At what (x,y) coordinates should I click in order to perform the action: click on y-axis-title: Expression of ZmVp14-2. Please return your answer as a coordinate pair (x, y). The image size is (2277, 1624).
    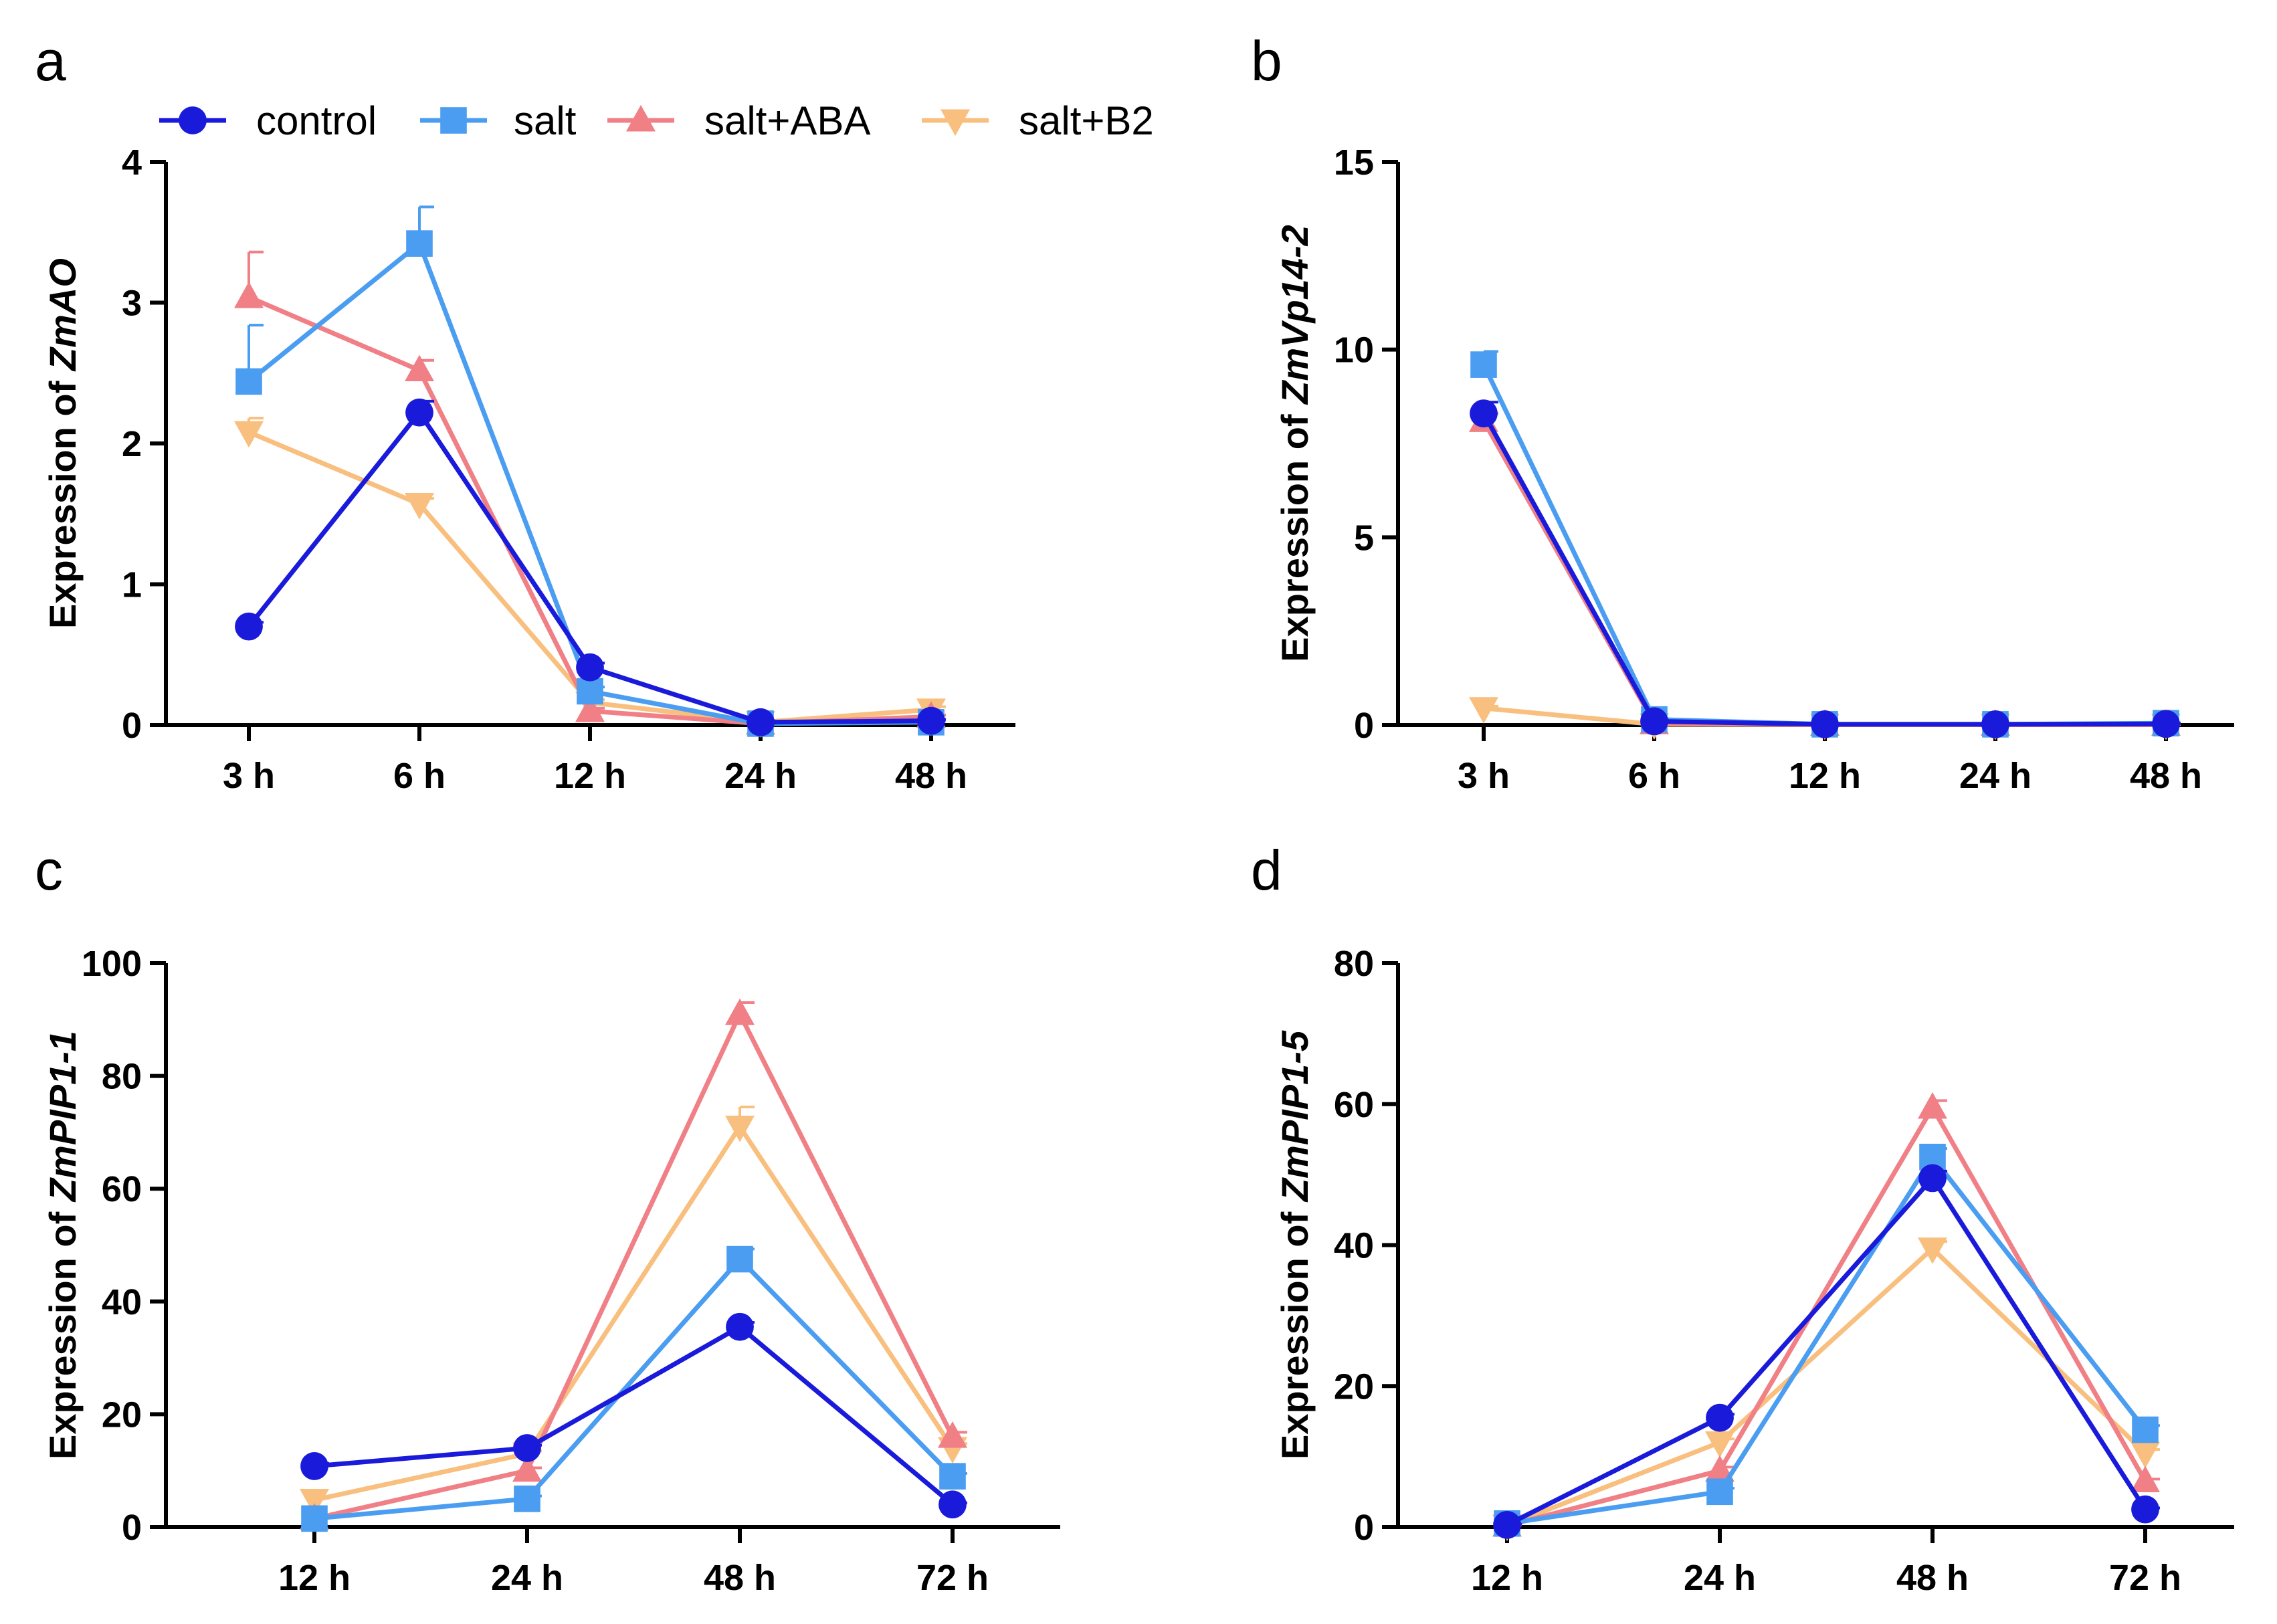
    Looking at the image, I should click on (1295, 443).